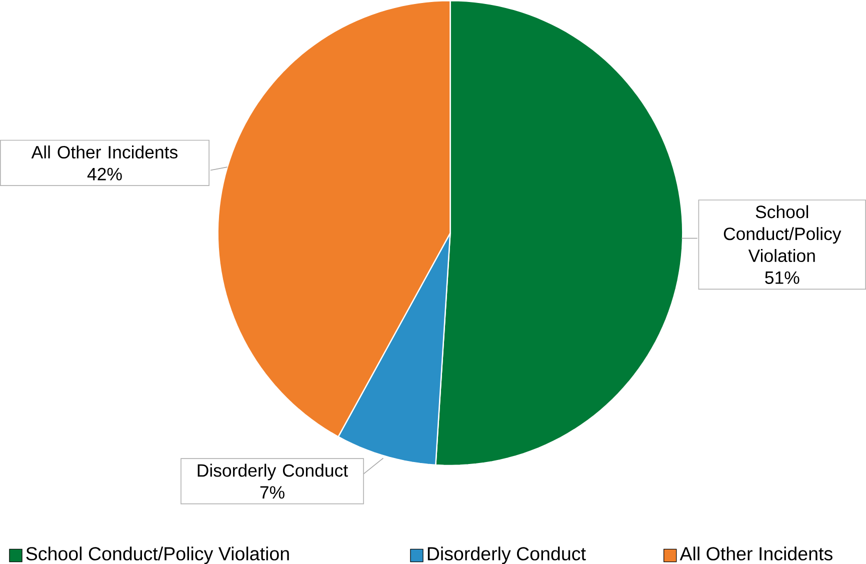 This screenshot has height=564, width=866. What do you see at coordinates (104, 151) in the screenshot?
I see `slice-label: All Other Incidents` at bounding box center [104, 151].